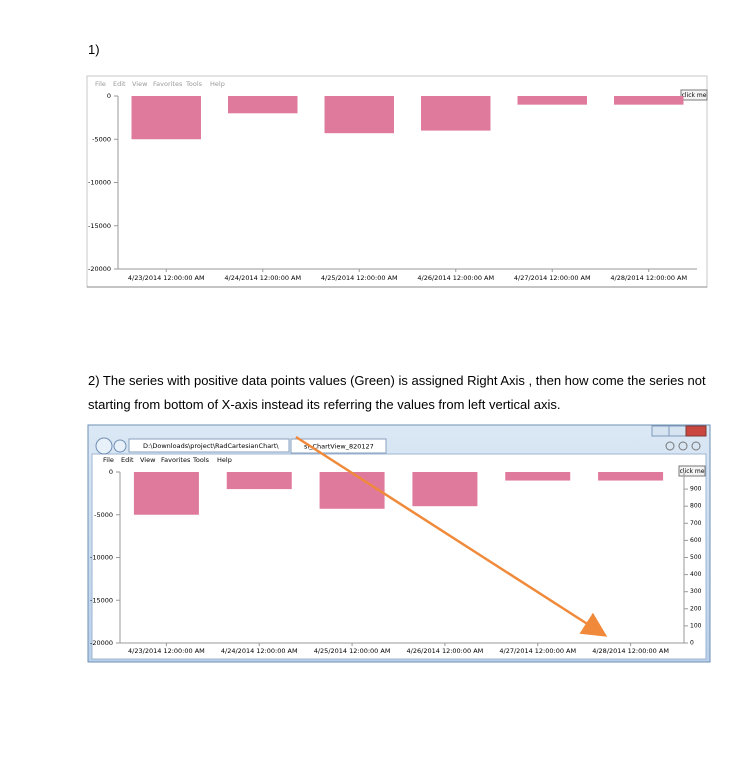  I want to click on maximize, so click(677, 431).